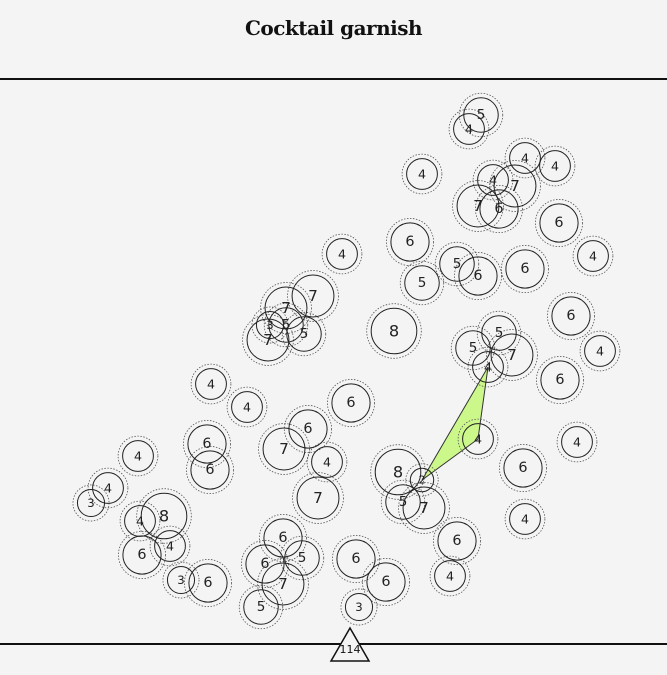  I want to click on node-label: 3, so click(358, 607).